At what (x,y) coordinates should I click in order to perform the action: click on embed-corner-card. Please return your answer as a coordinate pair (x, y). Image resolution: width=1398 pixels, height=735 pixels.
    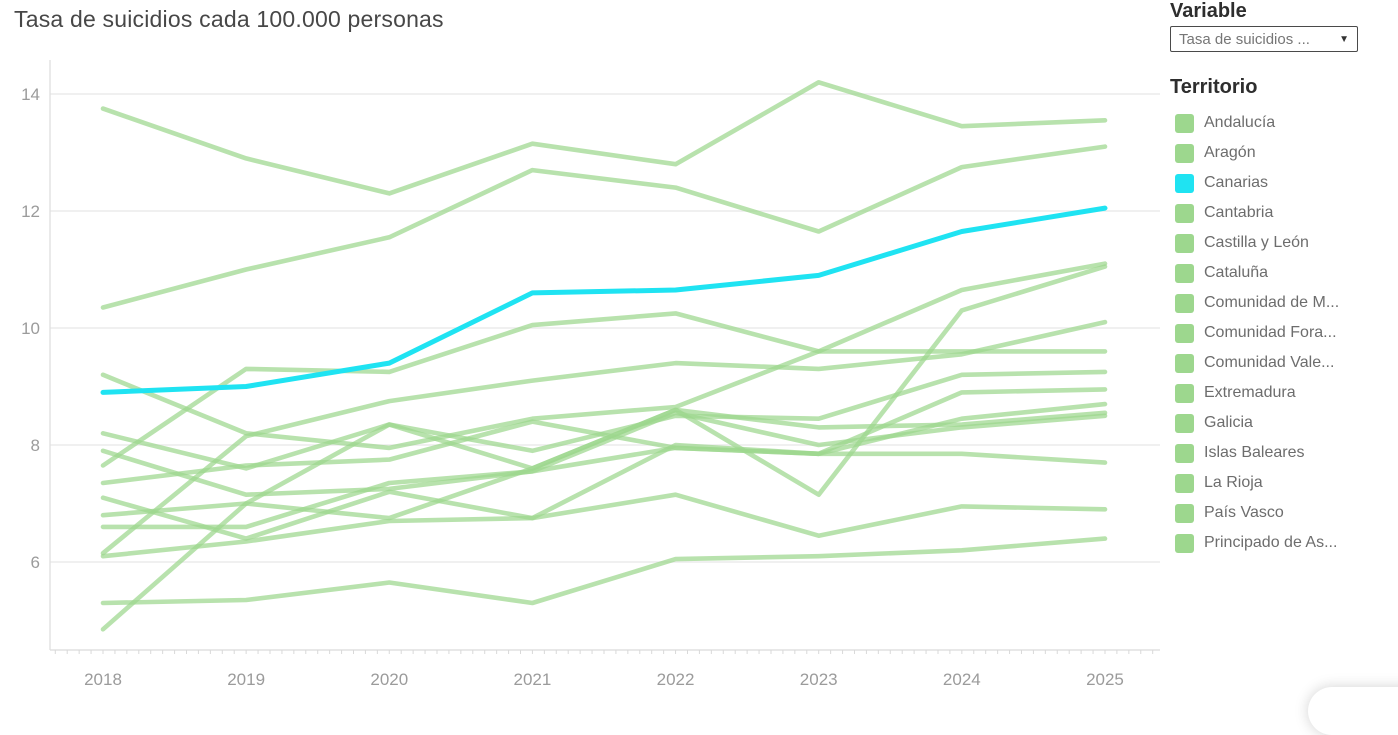
    Looking at the image, I should click on (1353, 711).